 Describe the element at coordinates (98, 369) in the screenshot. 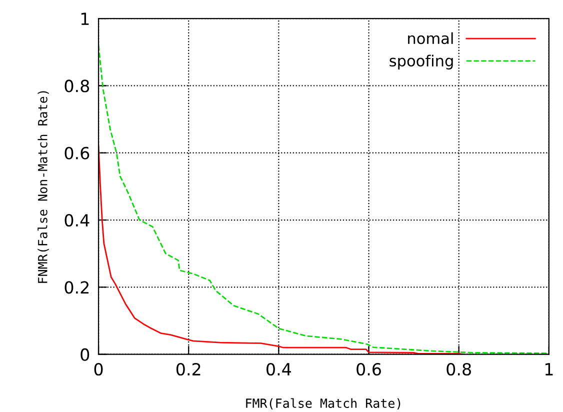

I see `x-tick-label: 0` at that location.